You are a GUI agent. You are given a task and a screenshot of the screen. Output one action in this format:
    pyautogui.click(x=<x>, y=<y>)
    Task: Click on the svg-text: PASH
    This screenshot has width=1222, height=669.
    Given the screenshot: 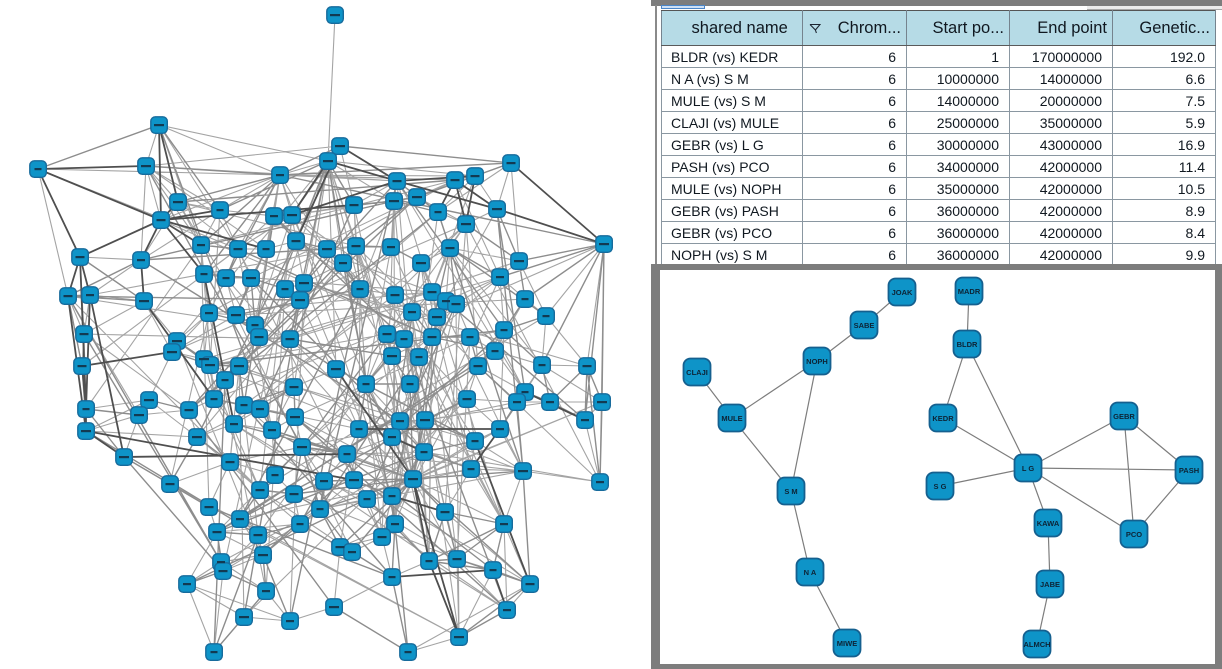 What is the action you would take?
    pyautogui.click(x=1189, y=470)
    